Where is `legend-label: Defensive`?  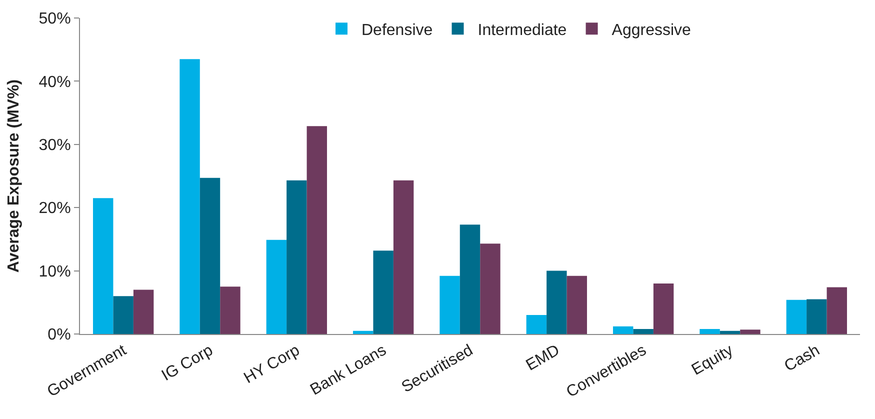
legend-label: Defensive is located at coordinates (397, 30).